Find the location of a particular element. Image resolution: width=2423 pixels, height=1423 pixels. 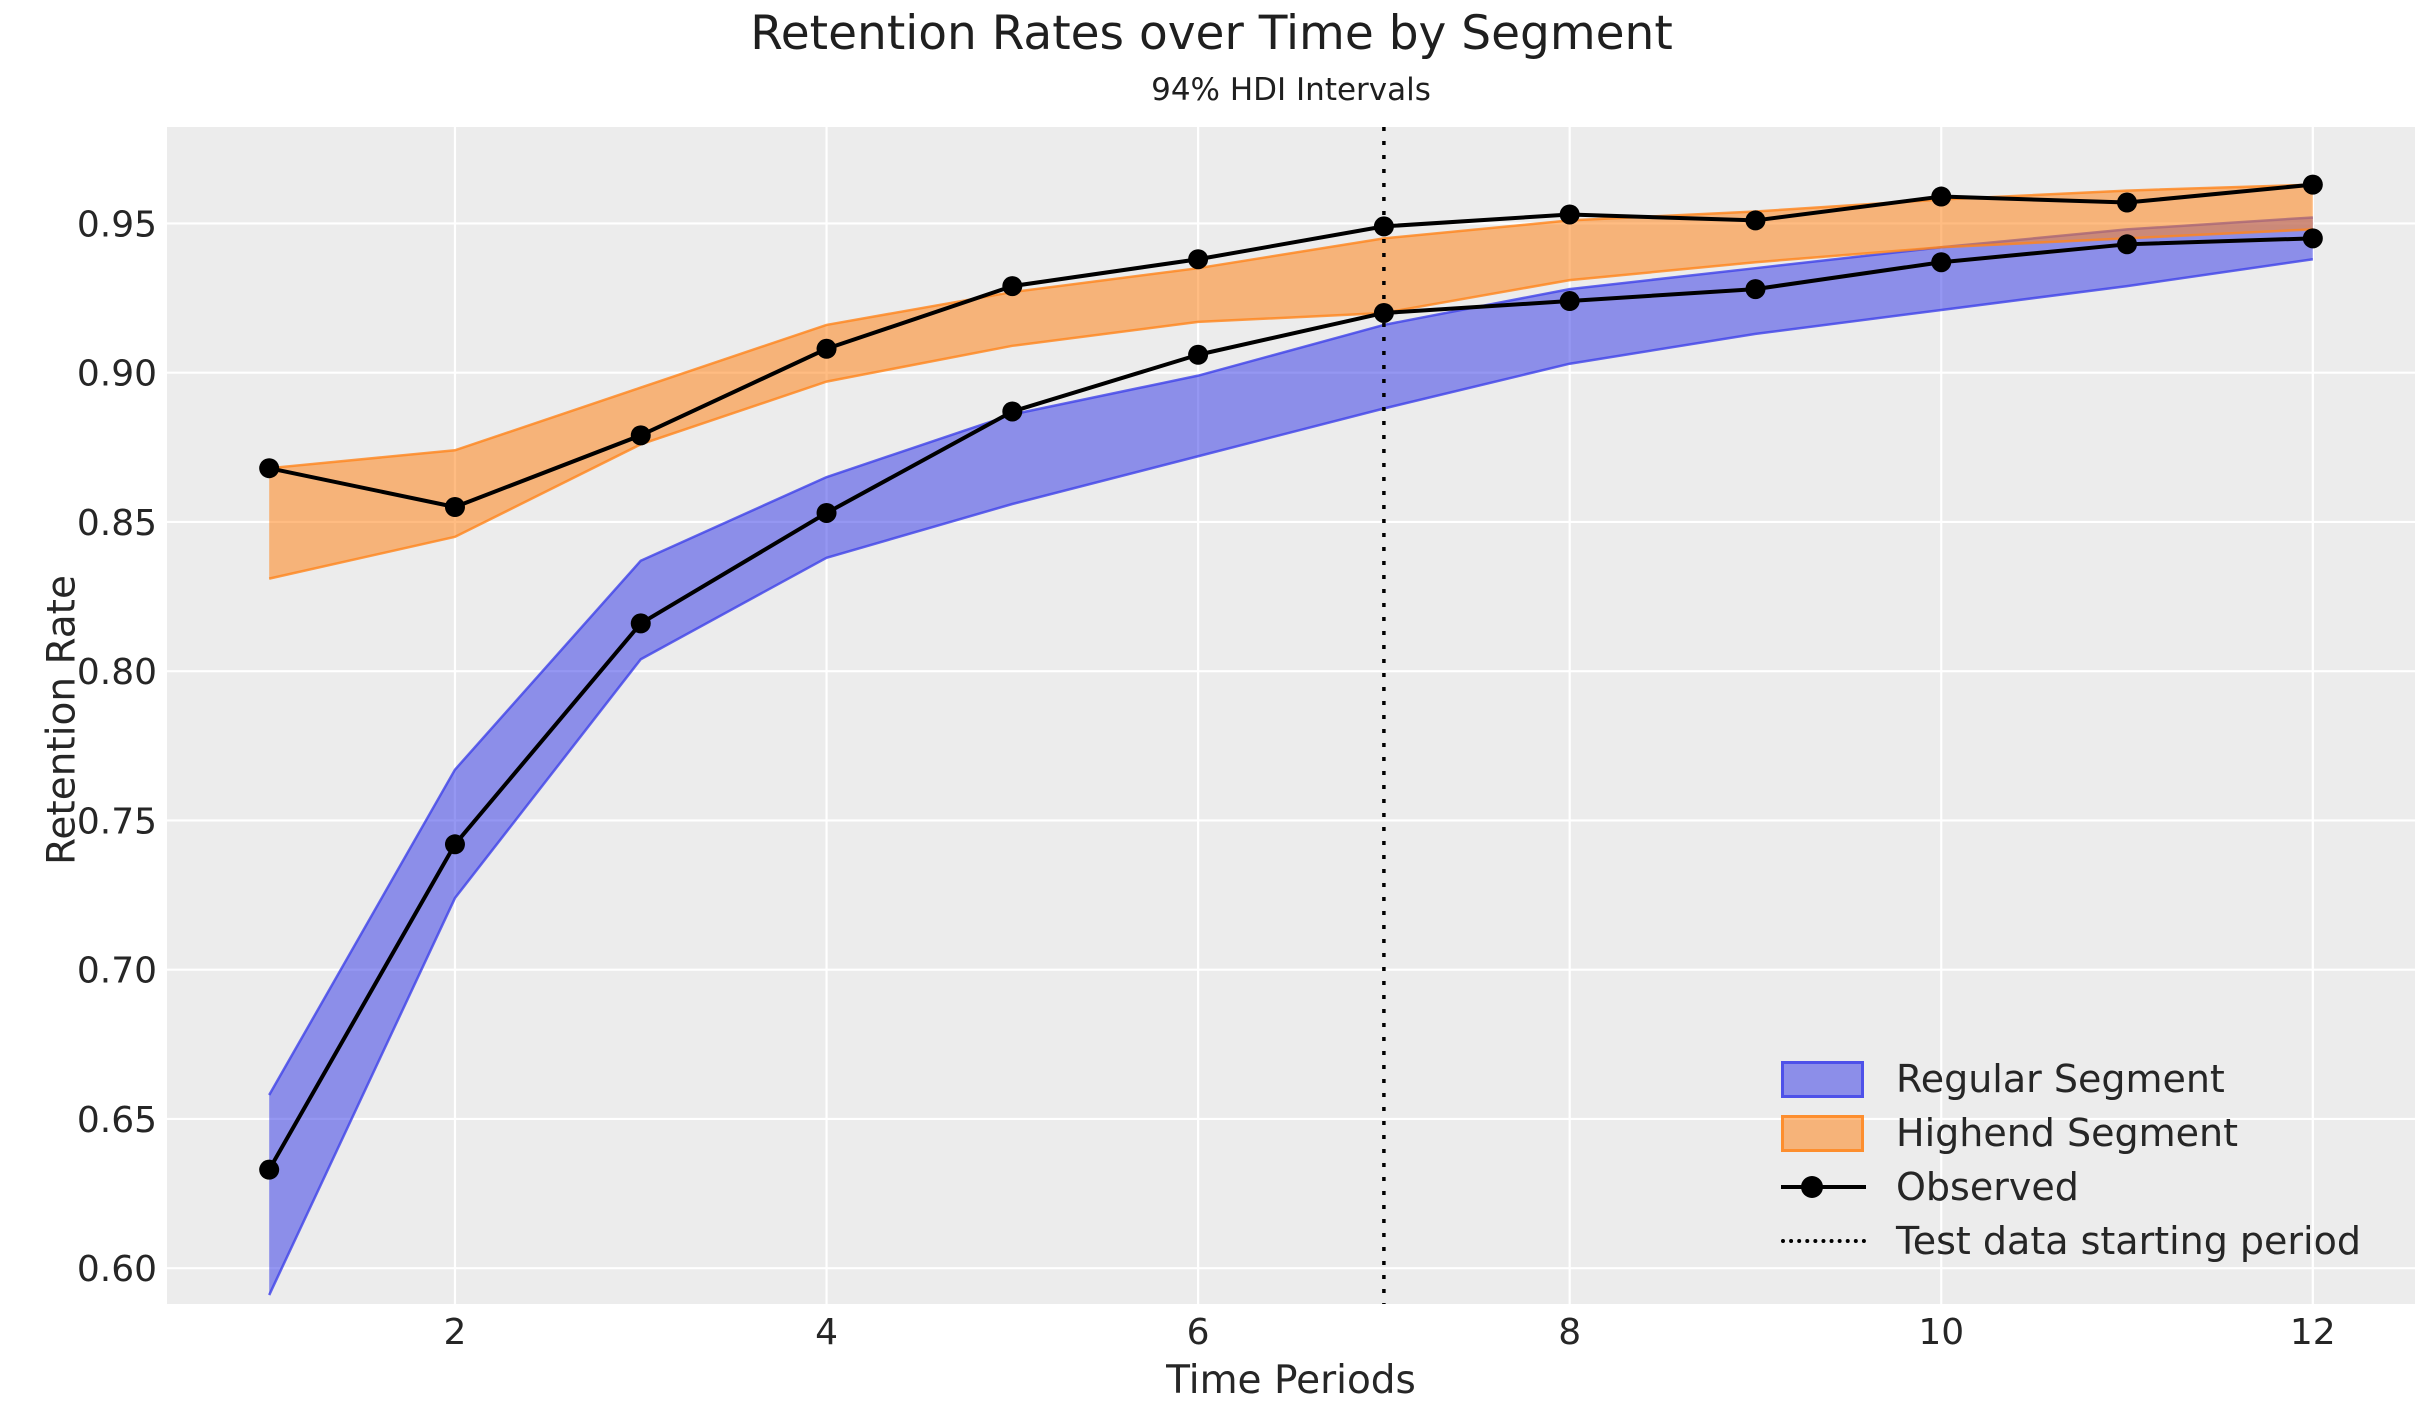

x-tick-label-4: 4 is located at coordinates (826, 1332).